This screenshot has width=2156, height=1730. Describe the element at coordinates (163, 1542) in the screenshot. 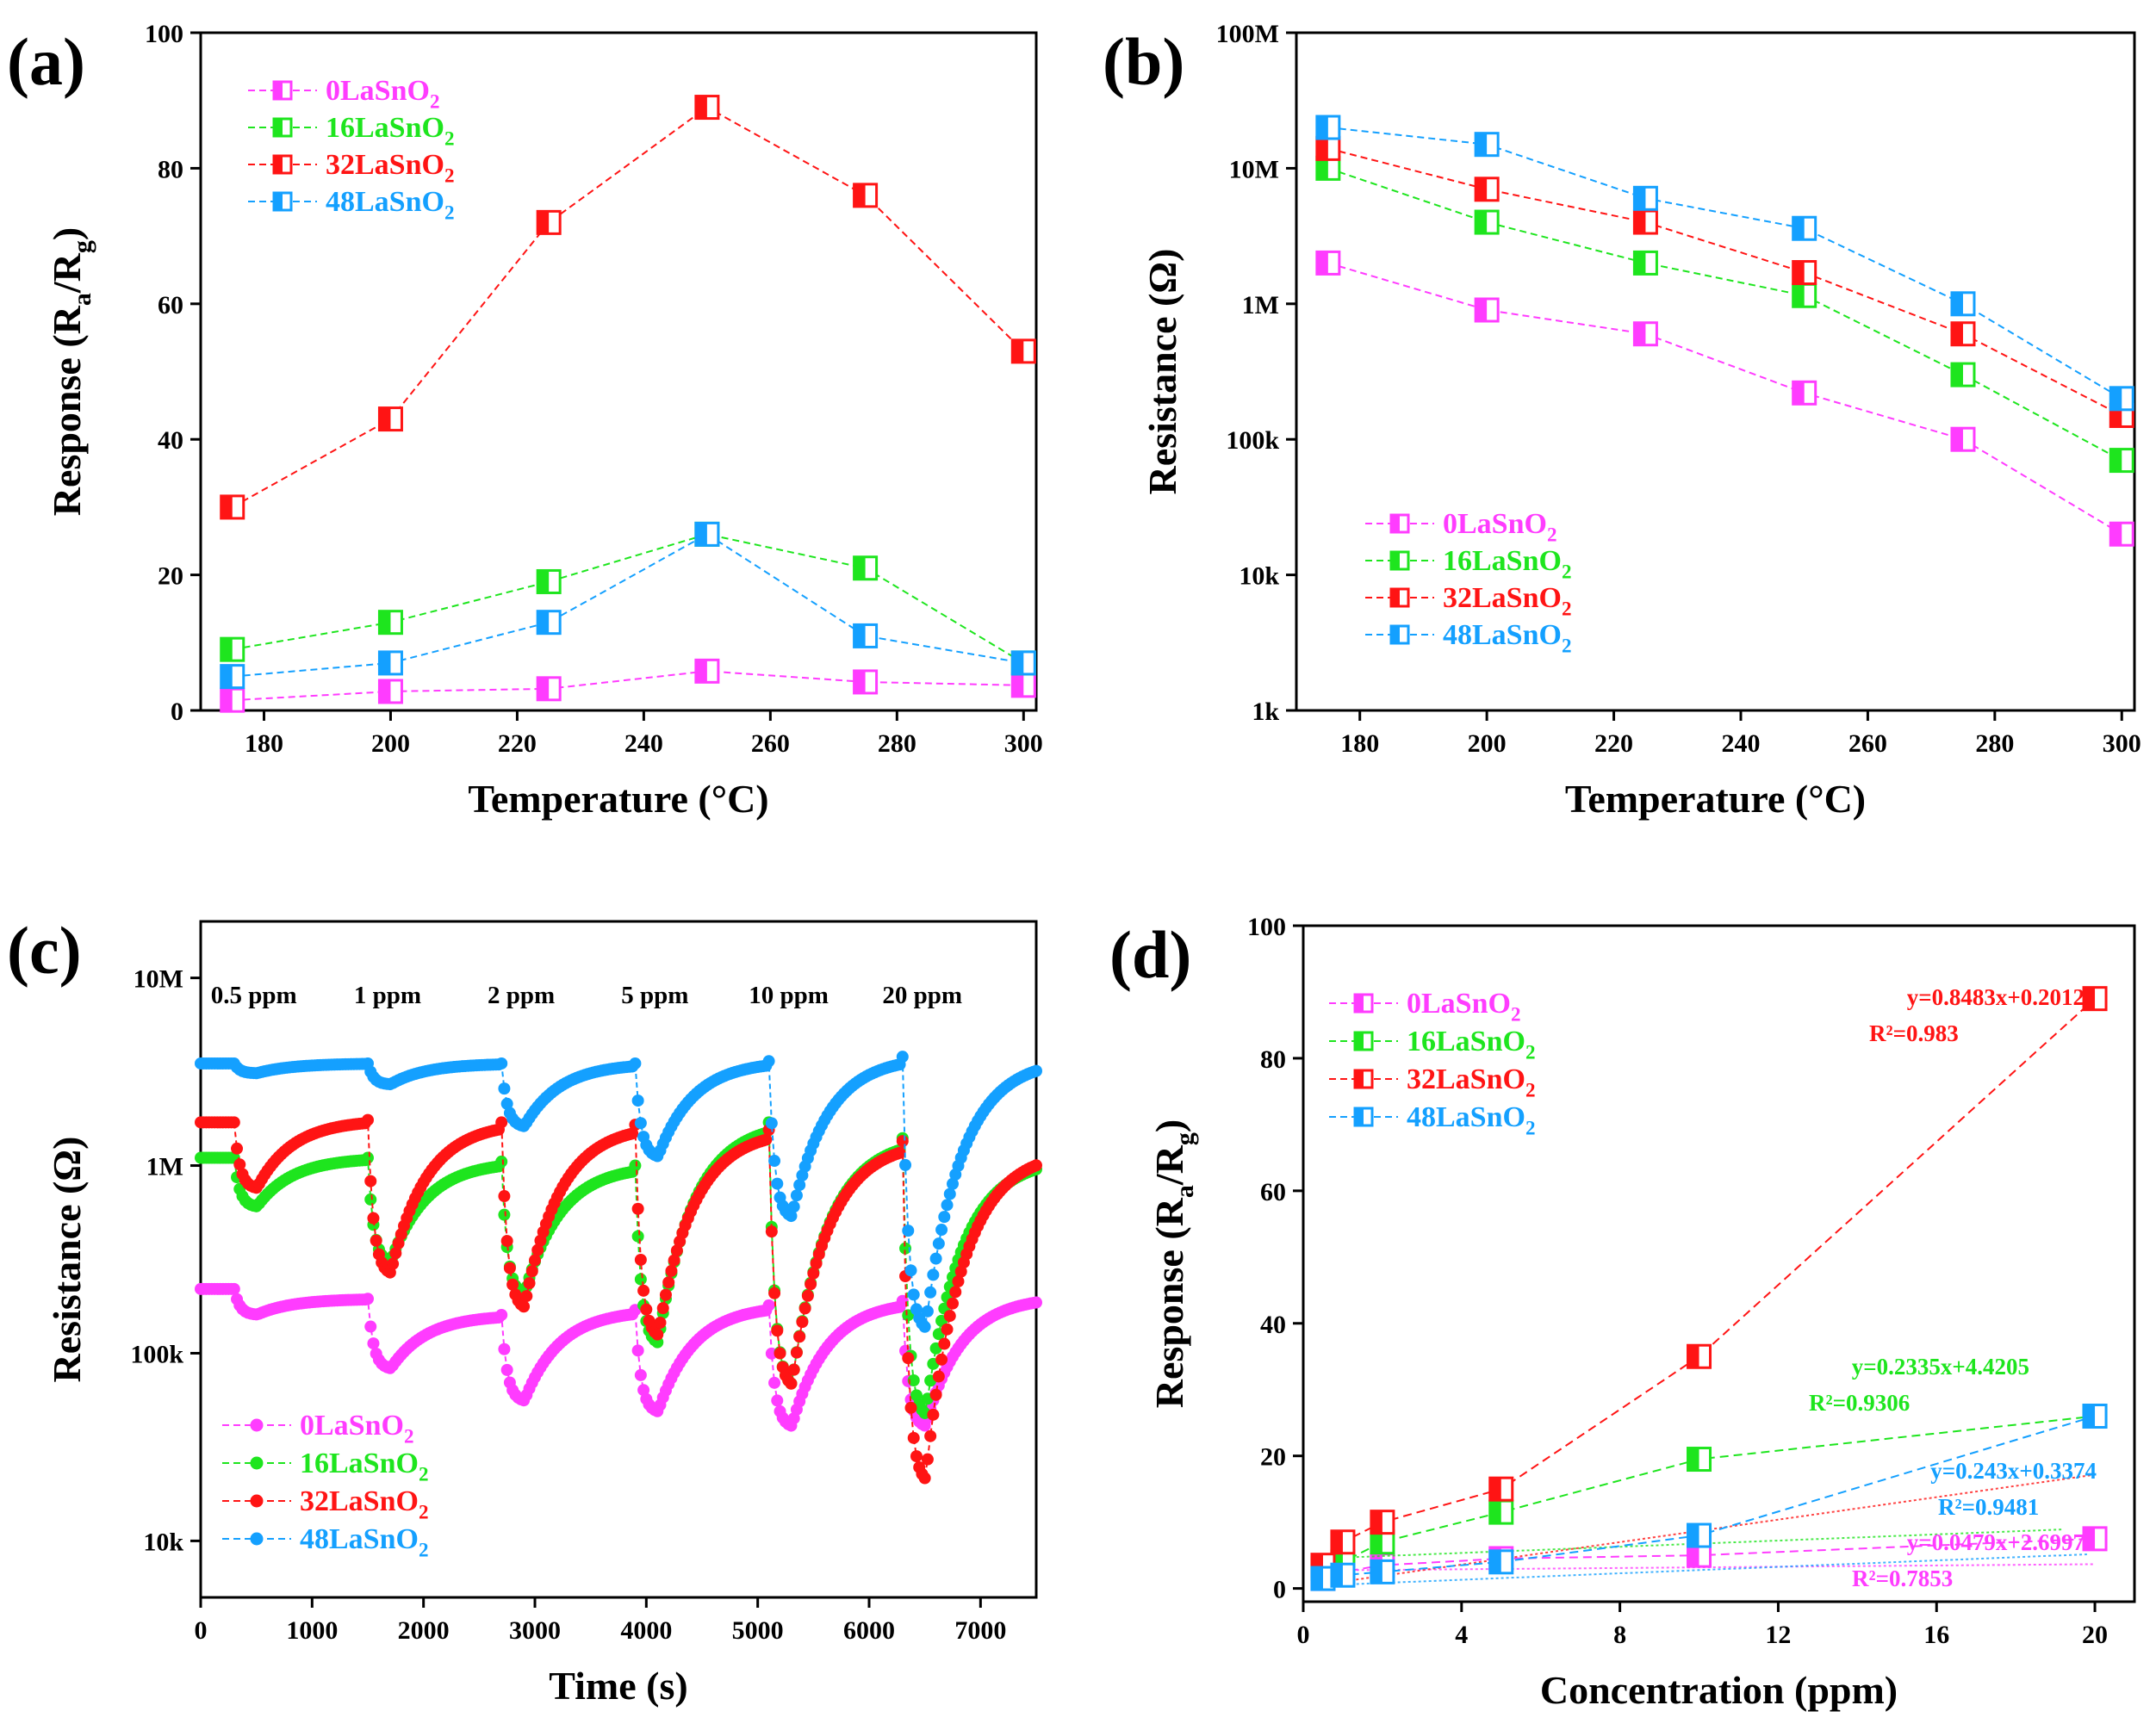

I see `y-tick-label: 10k` at that location.